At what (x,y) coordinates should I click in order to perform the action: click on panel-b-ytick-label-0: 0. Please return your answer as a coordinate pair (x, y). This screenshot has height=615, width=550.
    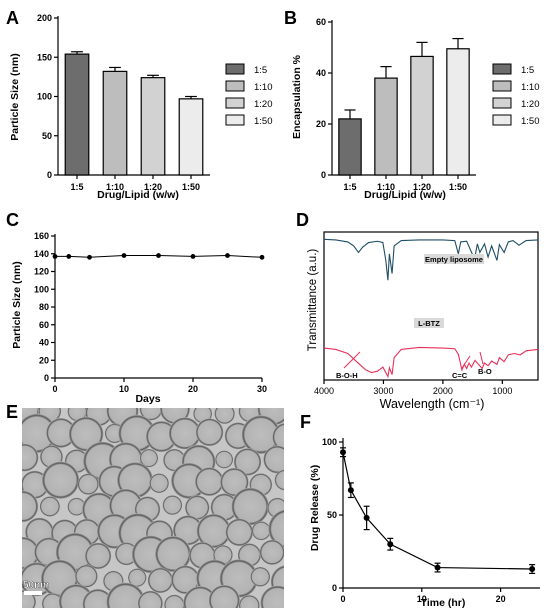
    Looking at the image, I should click on (323, 175).